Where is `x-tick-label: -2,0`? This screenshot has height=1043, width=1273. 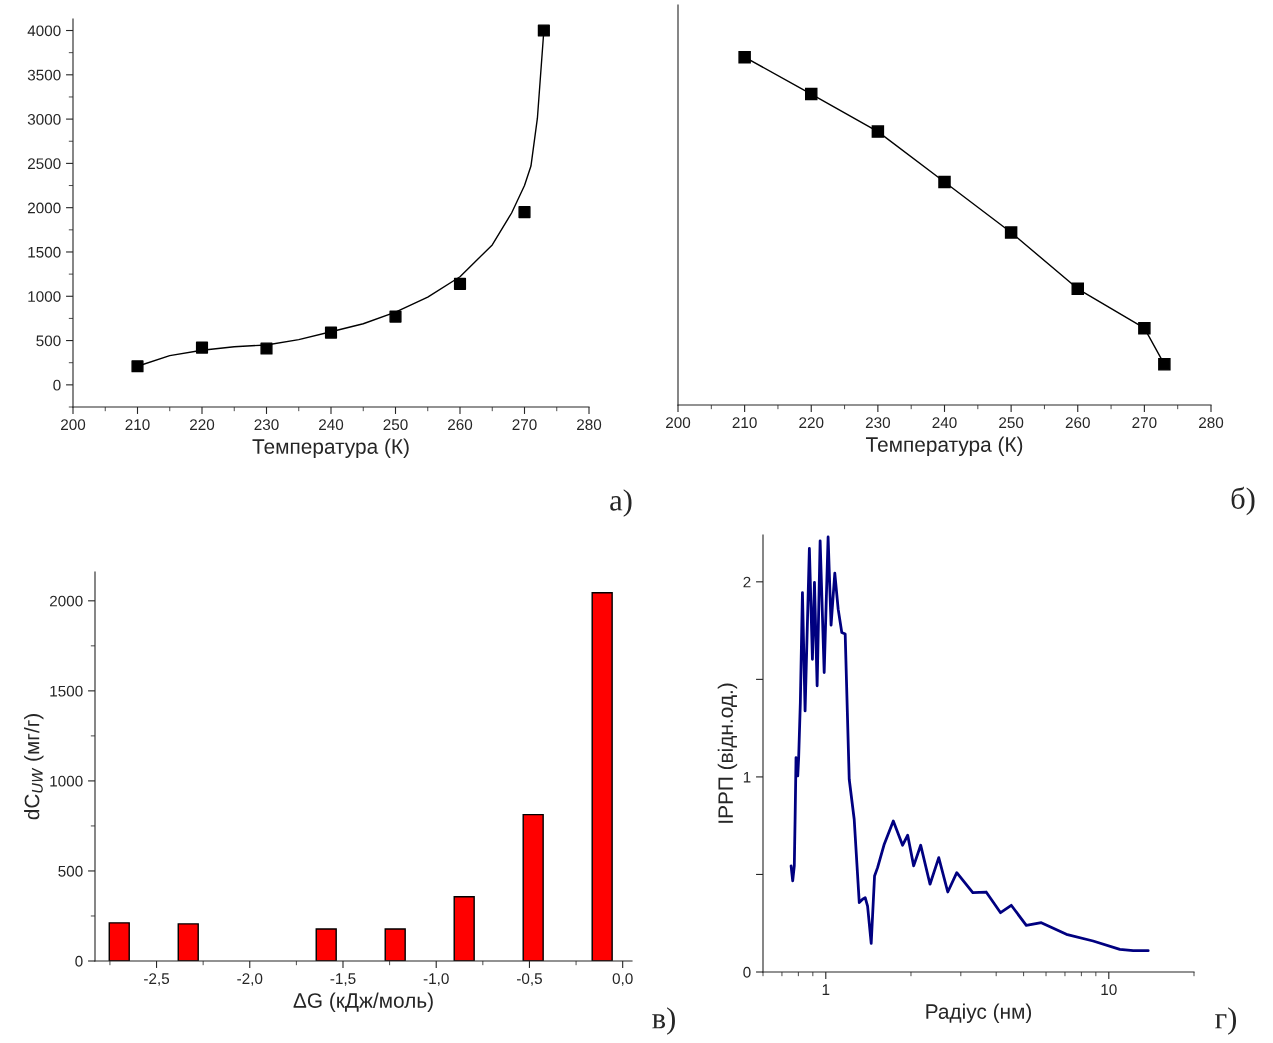 x-tick-label: -2,0 is located at coordinates (250, 979).